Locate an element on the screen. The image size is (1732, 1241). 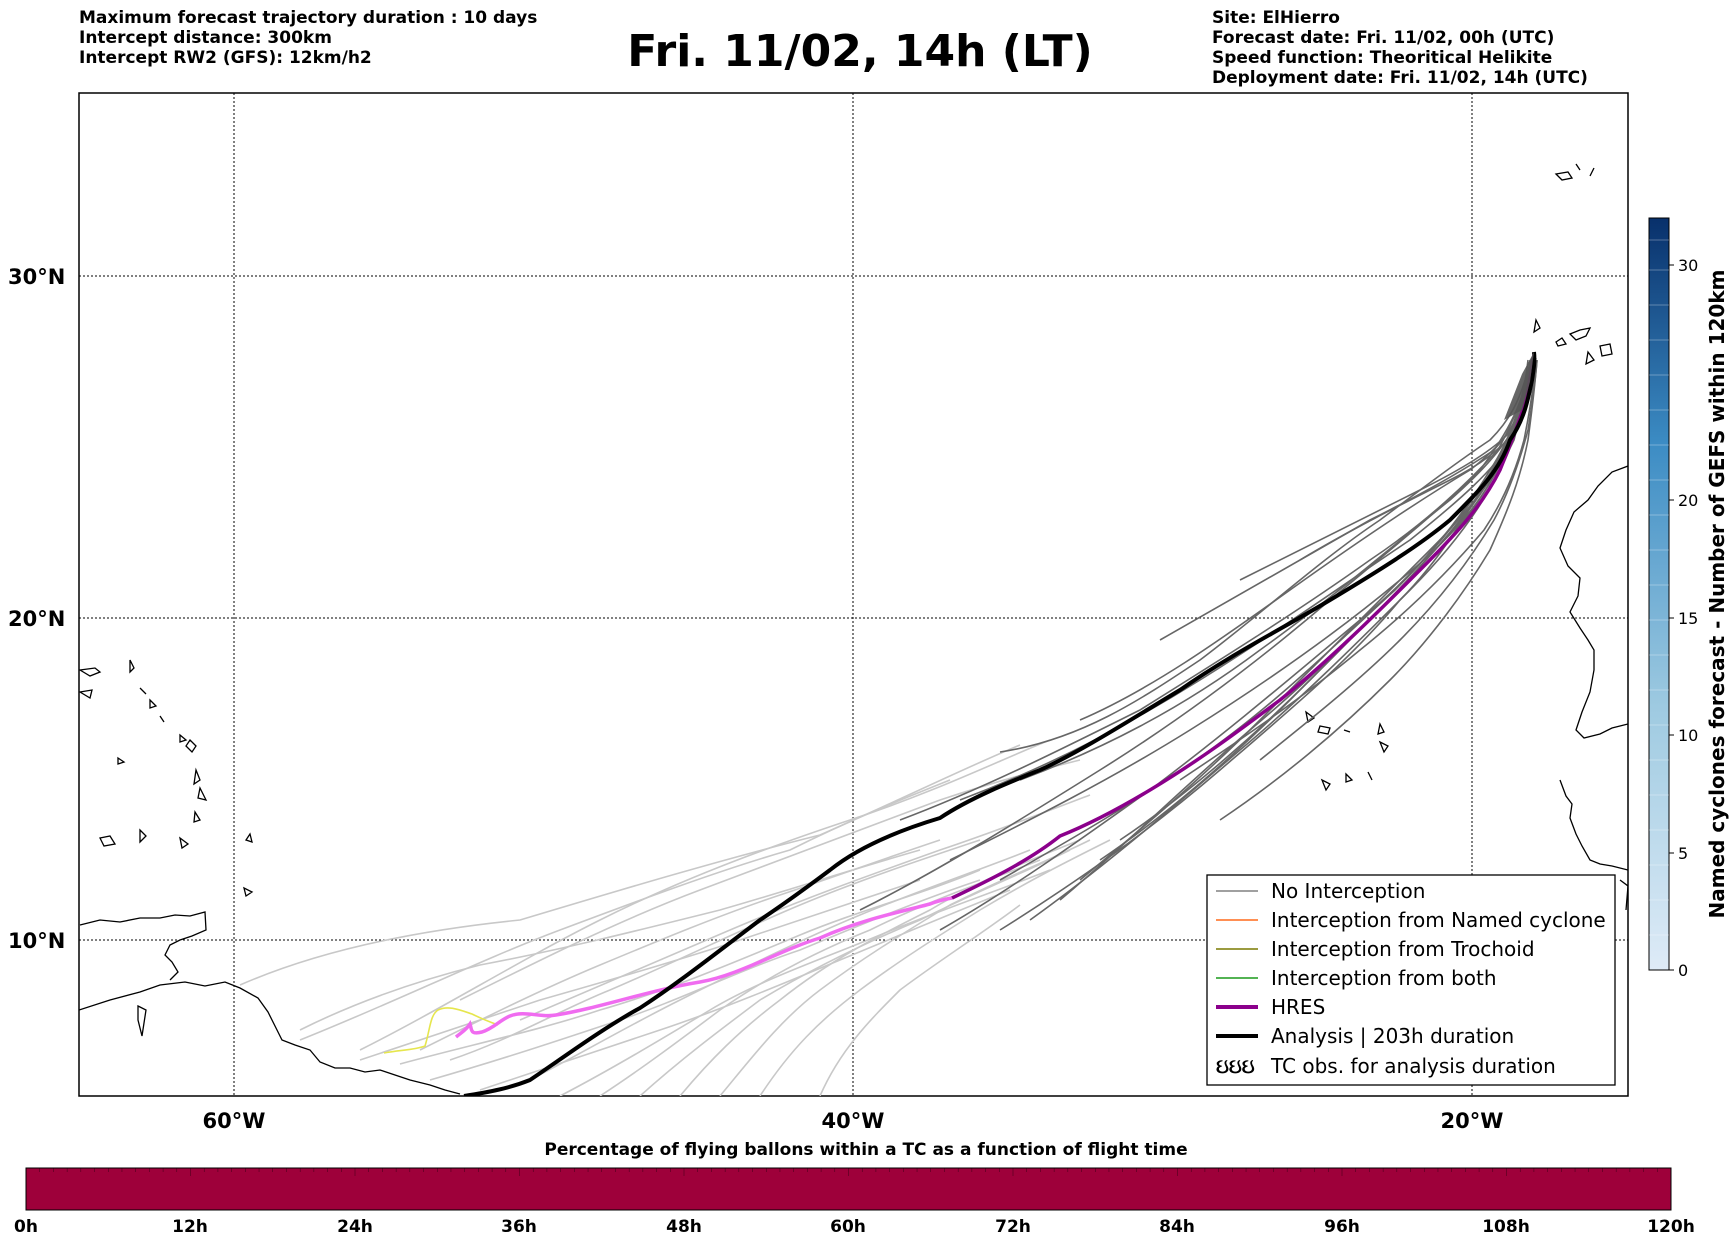
time-tick: 24h is located at coordinates (355, 1227).